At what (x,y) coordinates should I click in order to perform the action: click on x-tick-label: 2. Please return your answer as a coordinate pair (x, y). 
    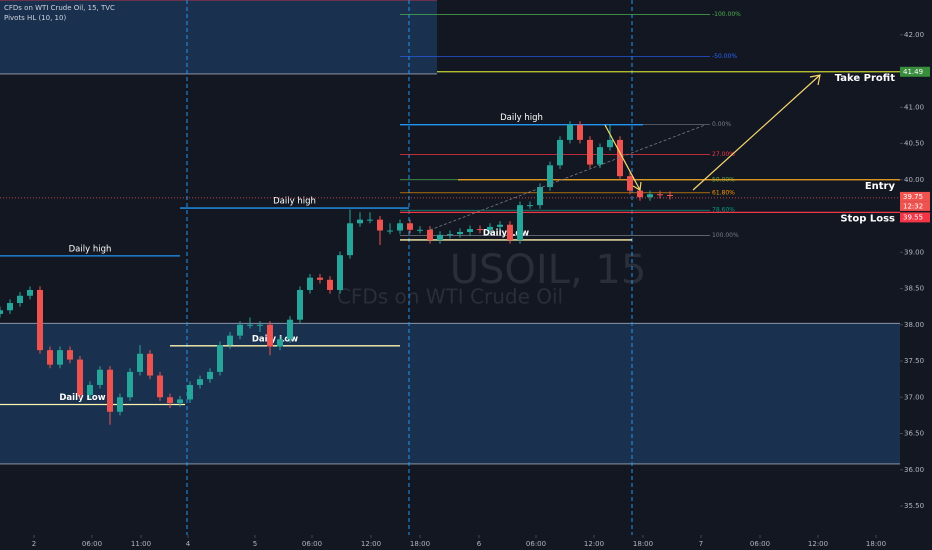
    Looking at the image, I should click on (34, 544).